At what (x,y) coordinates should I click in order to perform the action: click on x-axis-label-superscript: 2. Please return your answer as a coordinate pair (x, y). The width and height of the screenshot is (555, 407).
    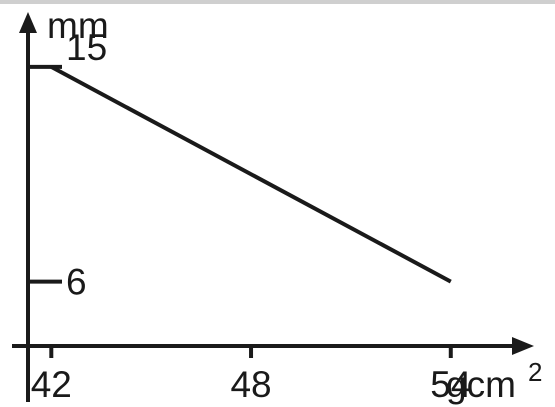
    Looking at the image, I should click on (535, 372).